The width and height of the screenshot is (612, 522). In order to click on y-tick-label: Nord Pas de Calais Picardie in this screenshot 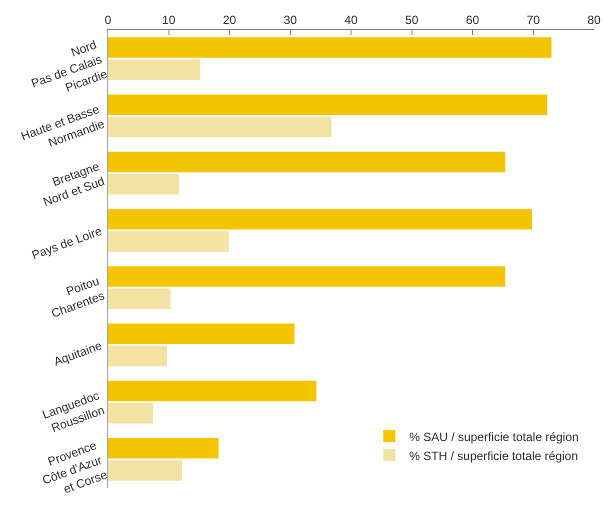, I will do `click(69, 66)`.